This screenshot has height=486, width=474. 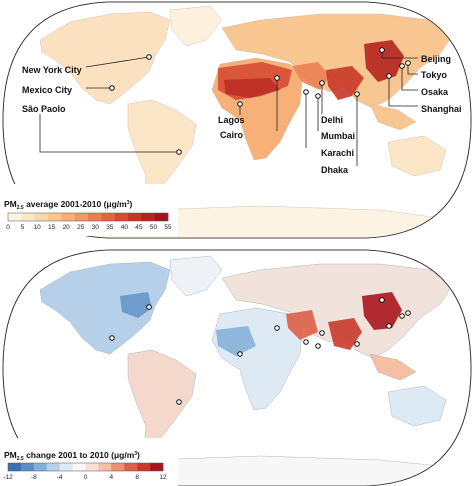 What do you see at coordinates (337, 153) in the screenshot?
I see `city-label-karachi: Karachi` at bounding box center [337, 153].